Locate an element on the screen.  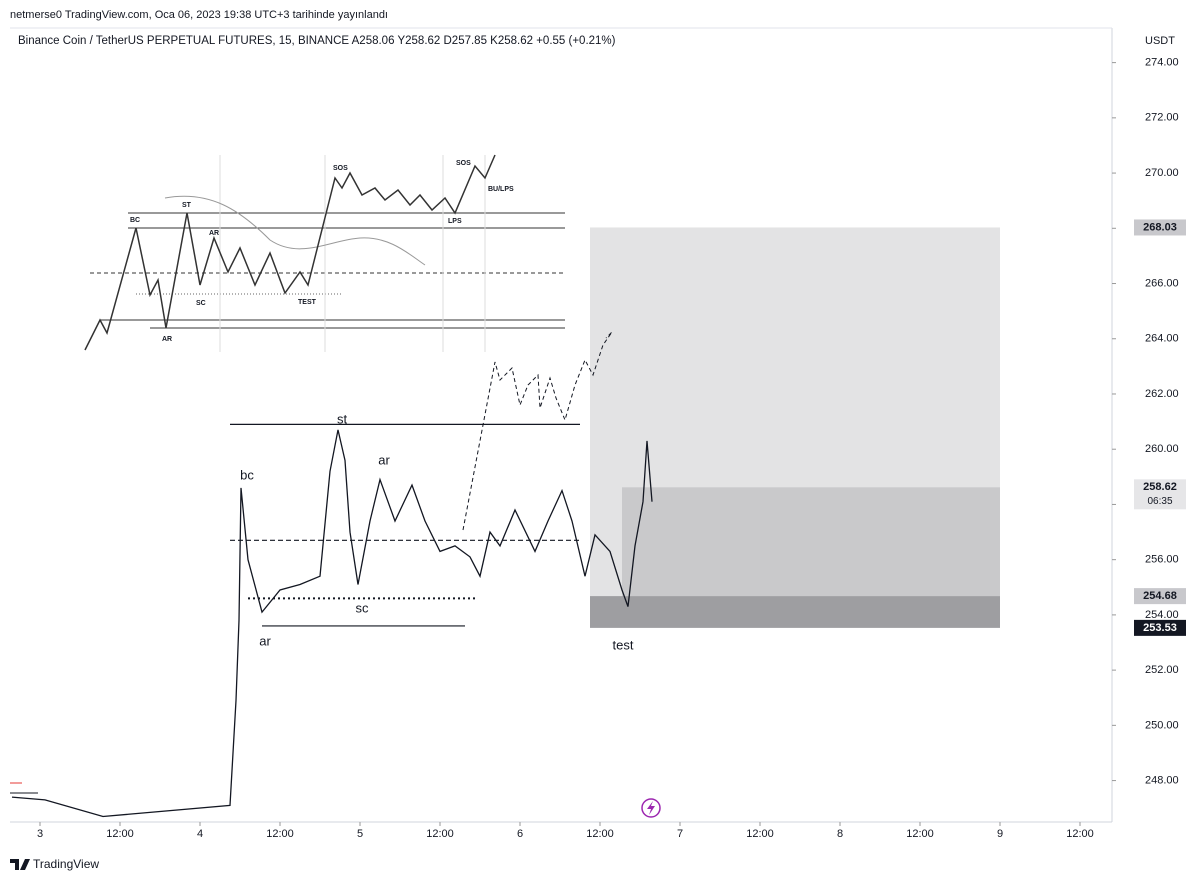
annotation: test is located at coordinates (623, 644).